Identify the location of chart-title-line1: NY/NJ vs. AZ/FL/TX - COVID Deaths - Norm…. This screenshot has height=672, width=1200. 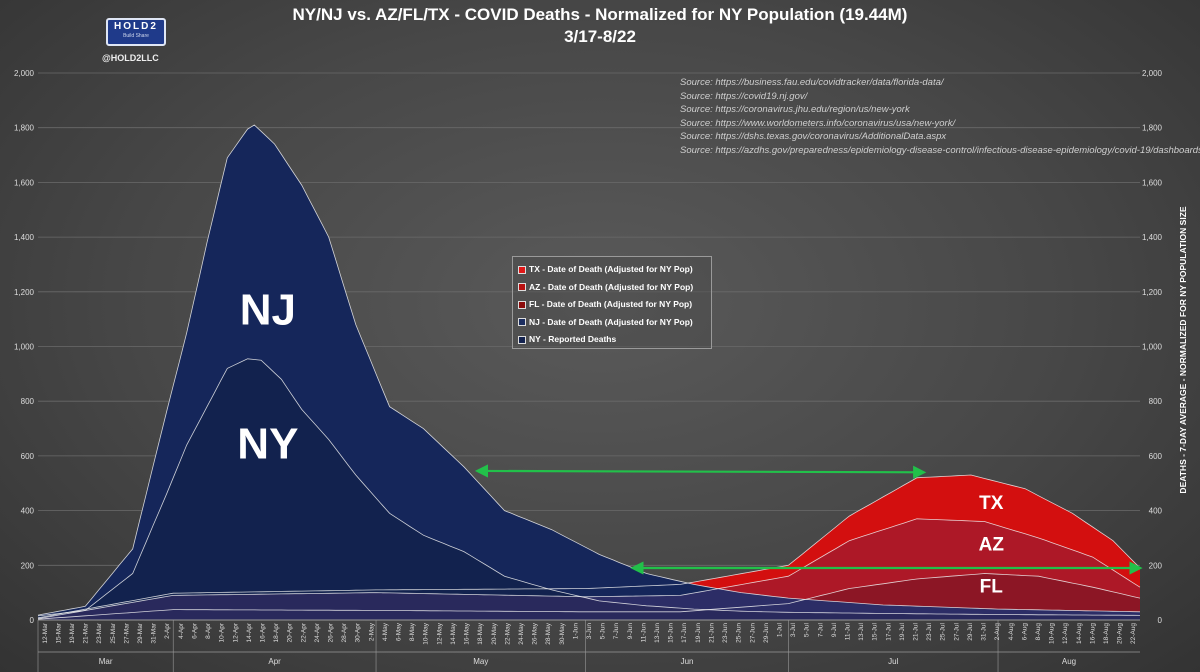
(600, 14).